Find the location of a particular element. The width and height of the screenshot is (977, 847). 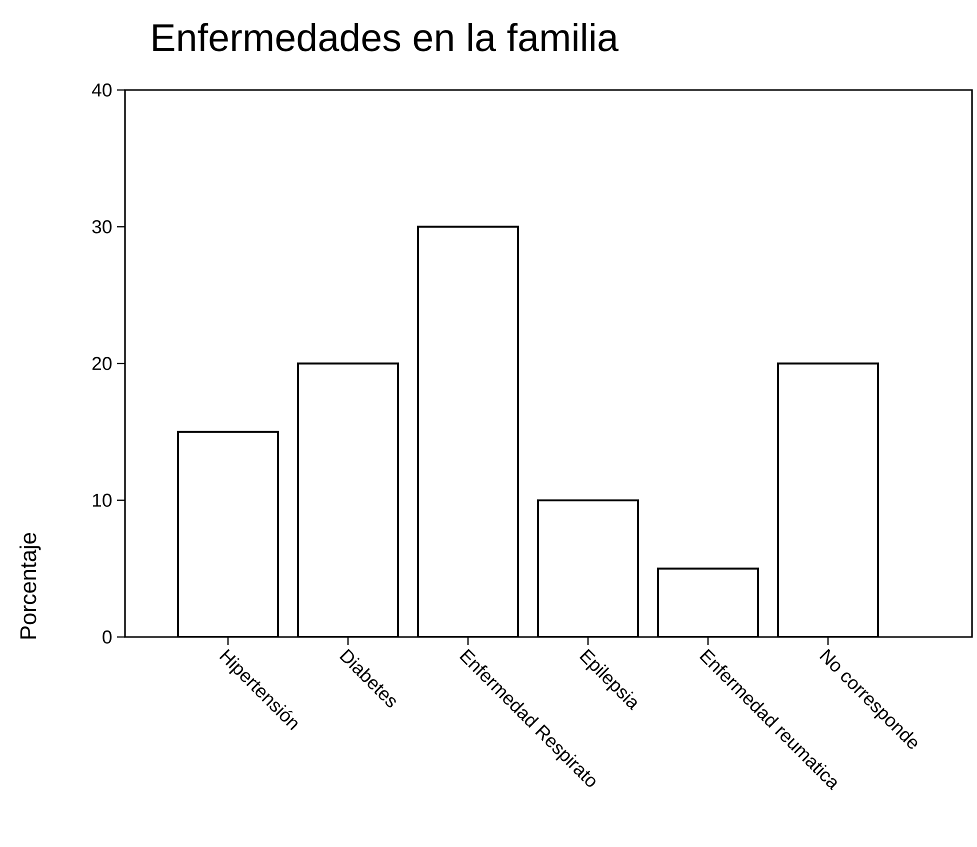

y-tick-label: 30 is located at coordinates (102, 227).